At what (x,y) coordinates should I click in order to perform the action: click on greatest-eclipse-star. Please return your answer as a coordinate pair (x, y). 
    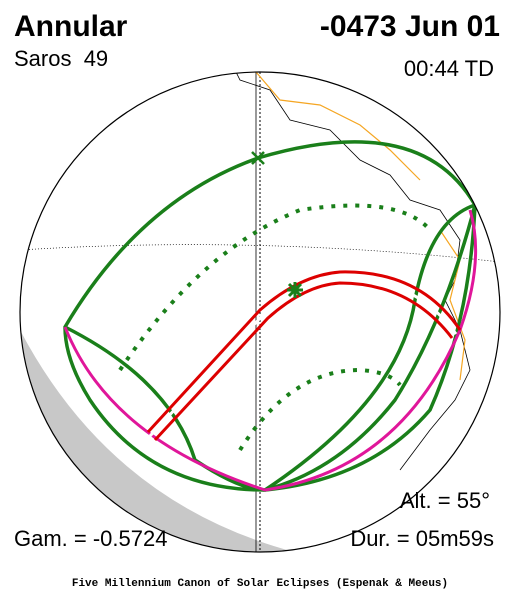
    Looking at the image, I should click on (295, 290).